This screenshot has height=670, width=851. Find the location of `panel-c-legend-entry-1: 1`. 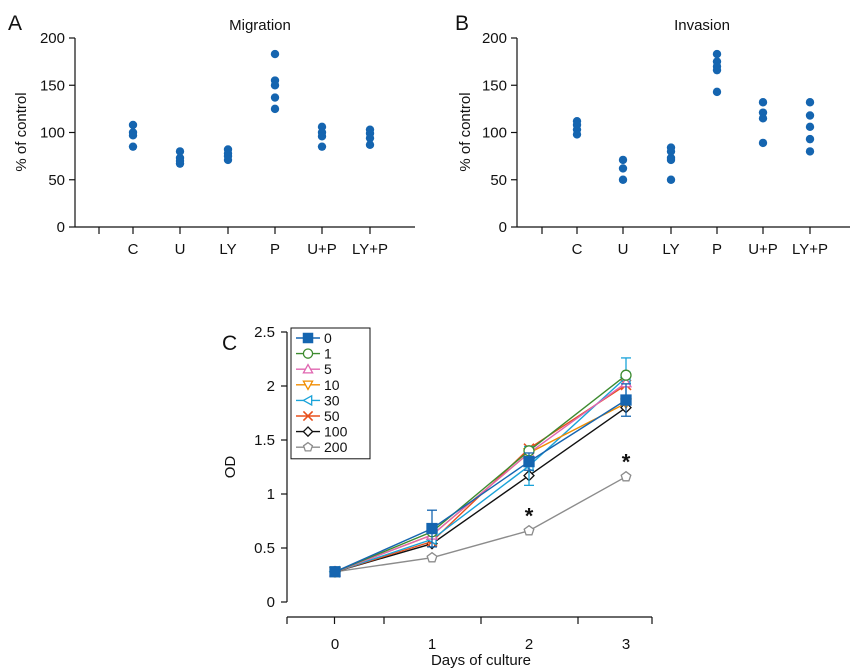

panel-c-legend-entry-1: 1 is located at coordinates (314, 354).